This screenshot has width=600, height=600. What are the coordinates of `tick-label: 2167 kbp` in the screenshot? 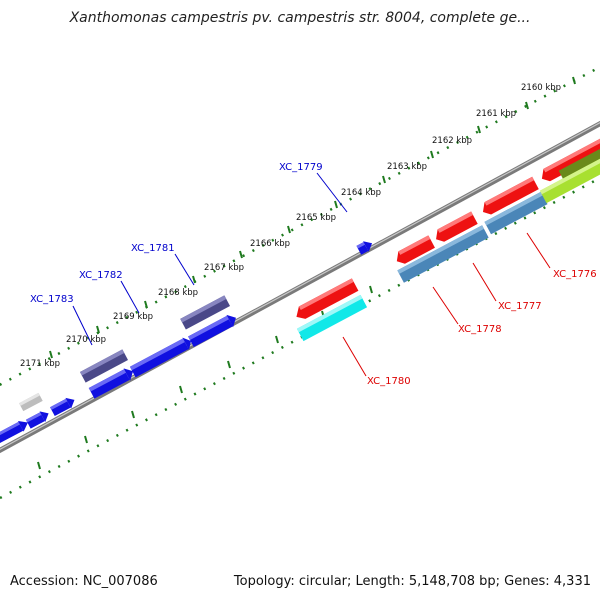 It's located at (224, 268).